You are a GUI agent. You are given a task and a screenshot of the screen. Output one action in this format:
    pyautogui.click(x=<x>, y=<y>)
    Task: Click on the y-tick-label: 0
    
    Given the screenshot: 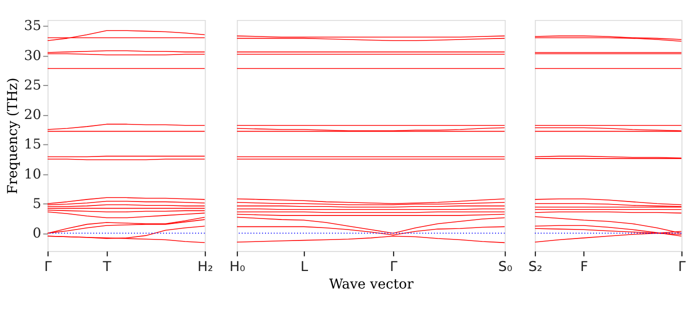 What is the action you would take?
    pyautogui.click(x=37, y=234)
    